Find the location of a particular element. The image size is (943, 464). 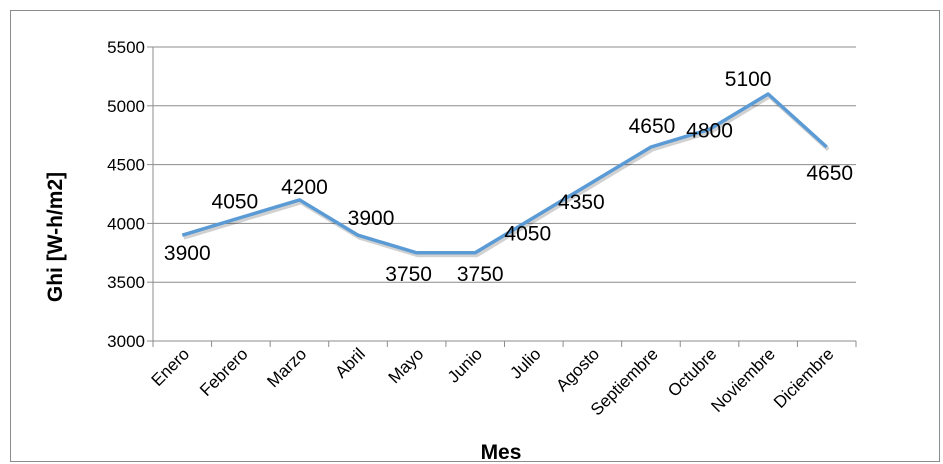

x-tick-label: Marzo is located at coordinates (286, 367).